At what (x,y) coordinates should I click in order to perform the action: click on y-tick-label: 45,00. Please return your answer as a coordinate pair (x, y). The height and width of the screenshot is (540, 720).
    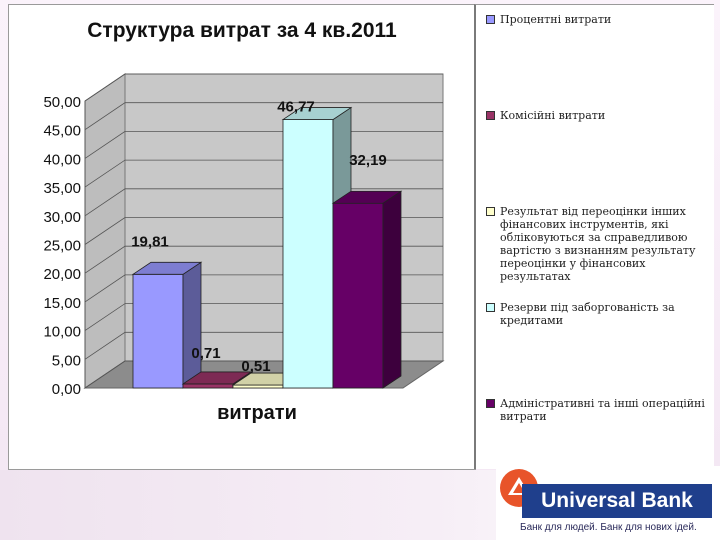
    Looking at the image, I should click on (62, 131).